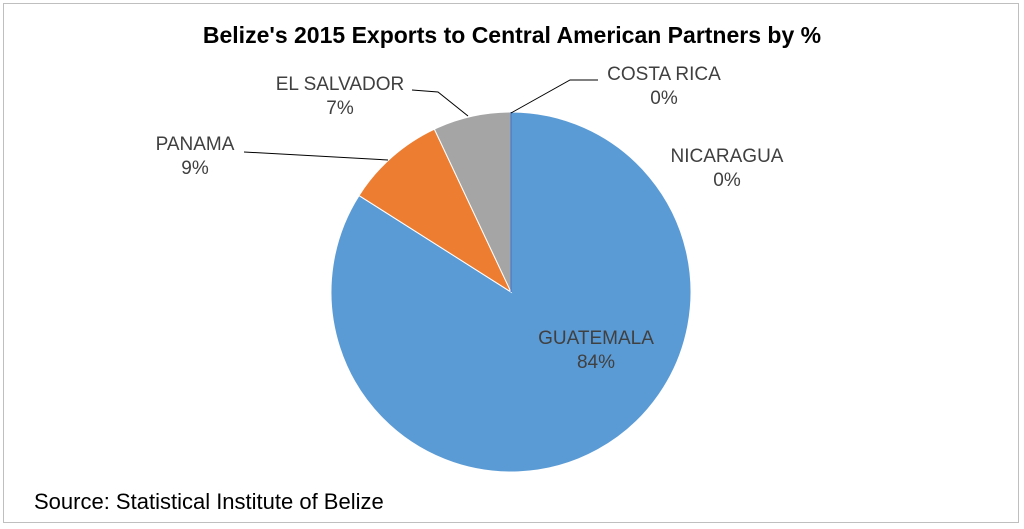  What do you see at coordinates (596, 362) in the screenshot?
I see `data-label-value-guatemala: 84%` at bounding box center [596, 362].